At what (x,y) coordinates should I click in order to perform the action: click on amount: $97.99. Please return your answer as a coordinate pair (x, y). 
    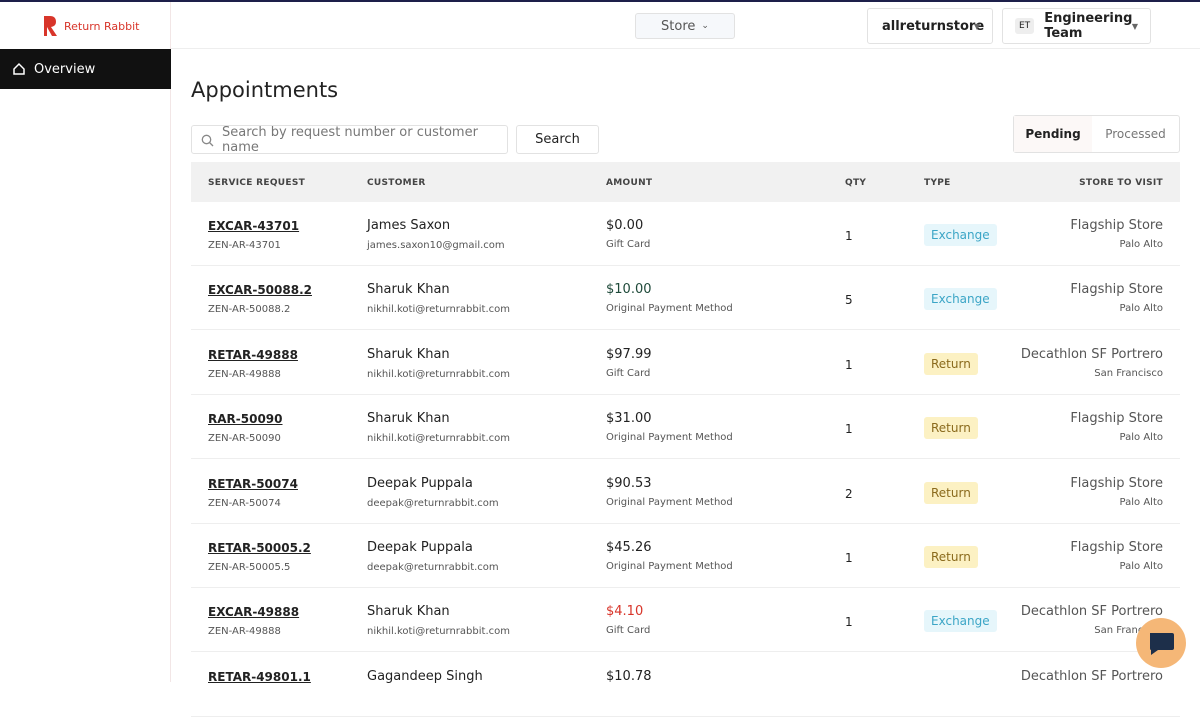
    Looking at the image, I should click on (629, 354).